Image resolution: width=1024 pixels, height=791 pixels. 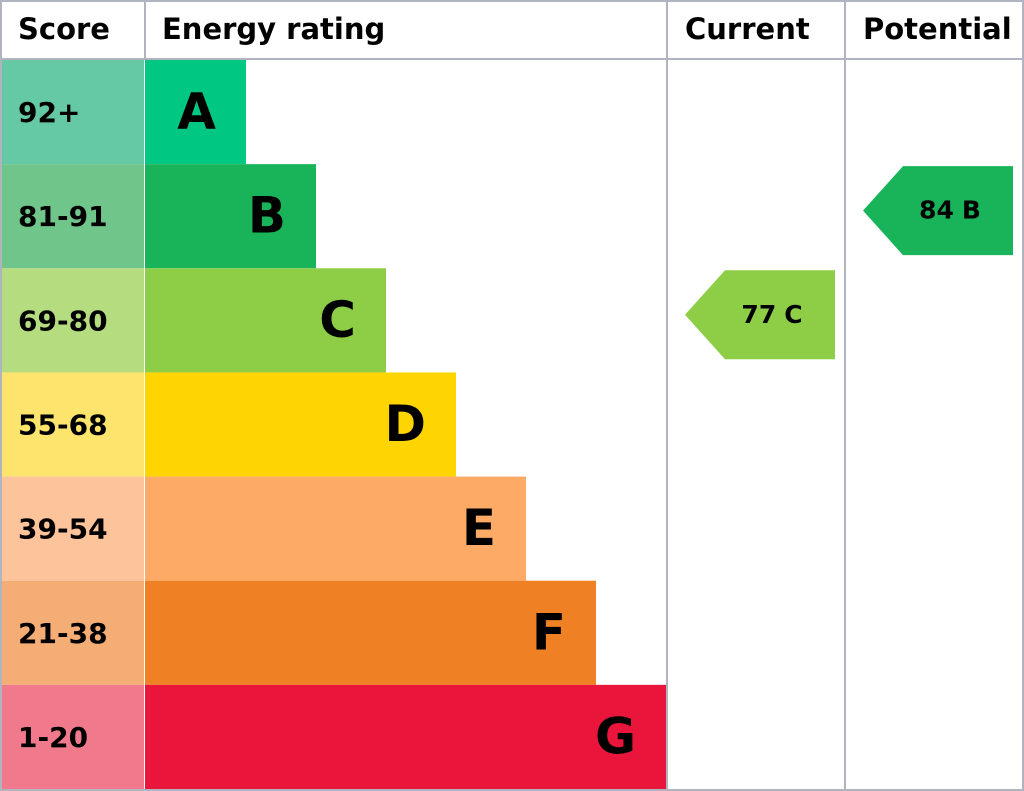 What do you see at coordinates (63, 425) in the screenshot?
I see `score-range: 55-68` at bounding box center [63, 425].